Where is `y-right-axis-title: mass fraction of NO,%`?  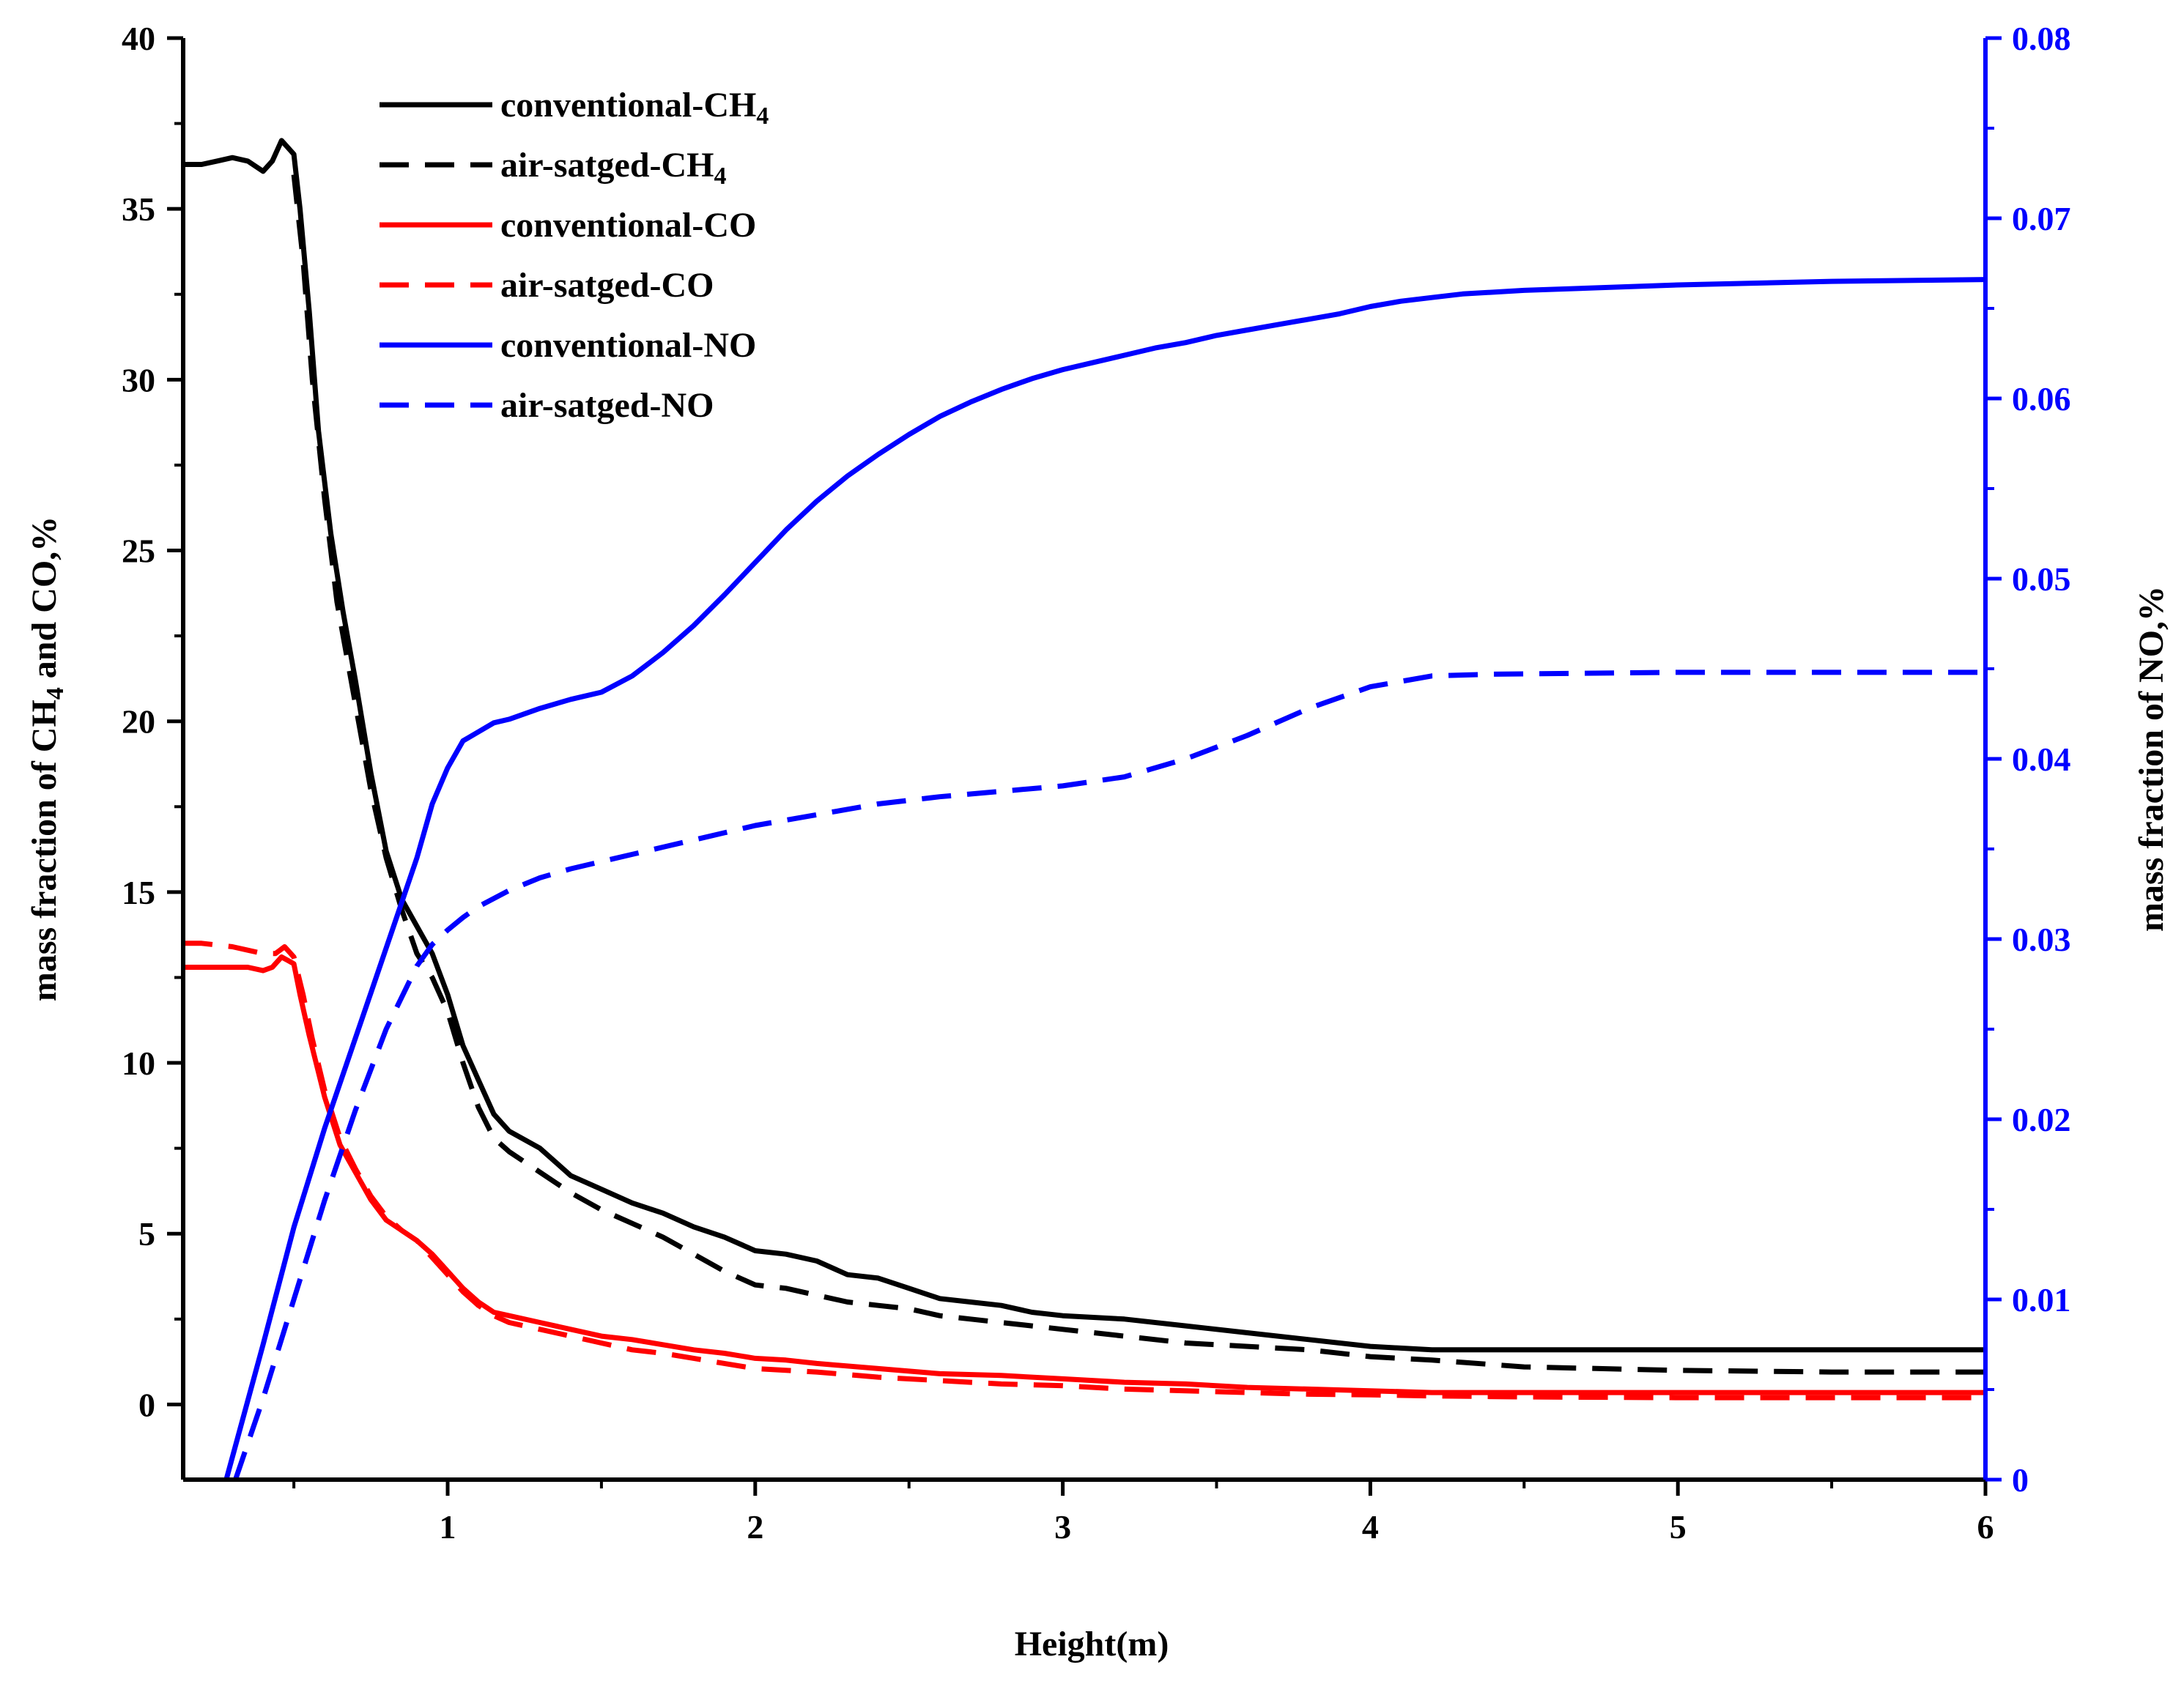
y-right-axis-title: mass fraction of NO,% is located at coordinates (2151, 759).